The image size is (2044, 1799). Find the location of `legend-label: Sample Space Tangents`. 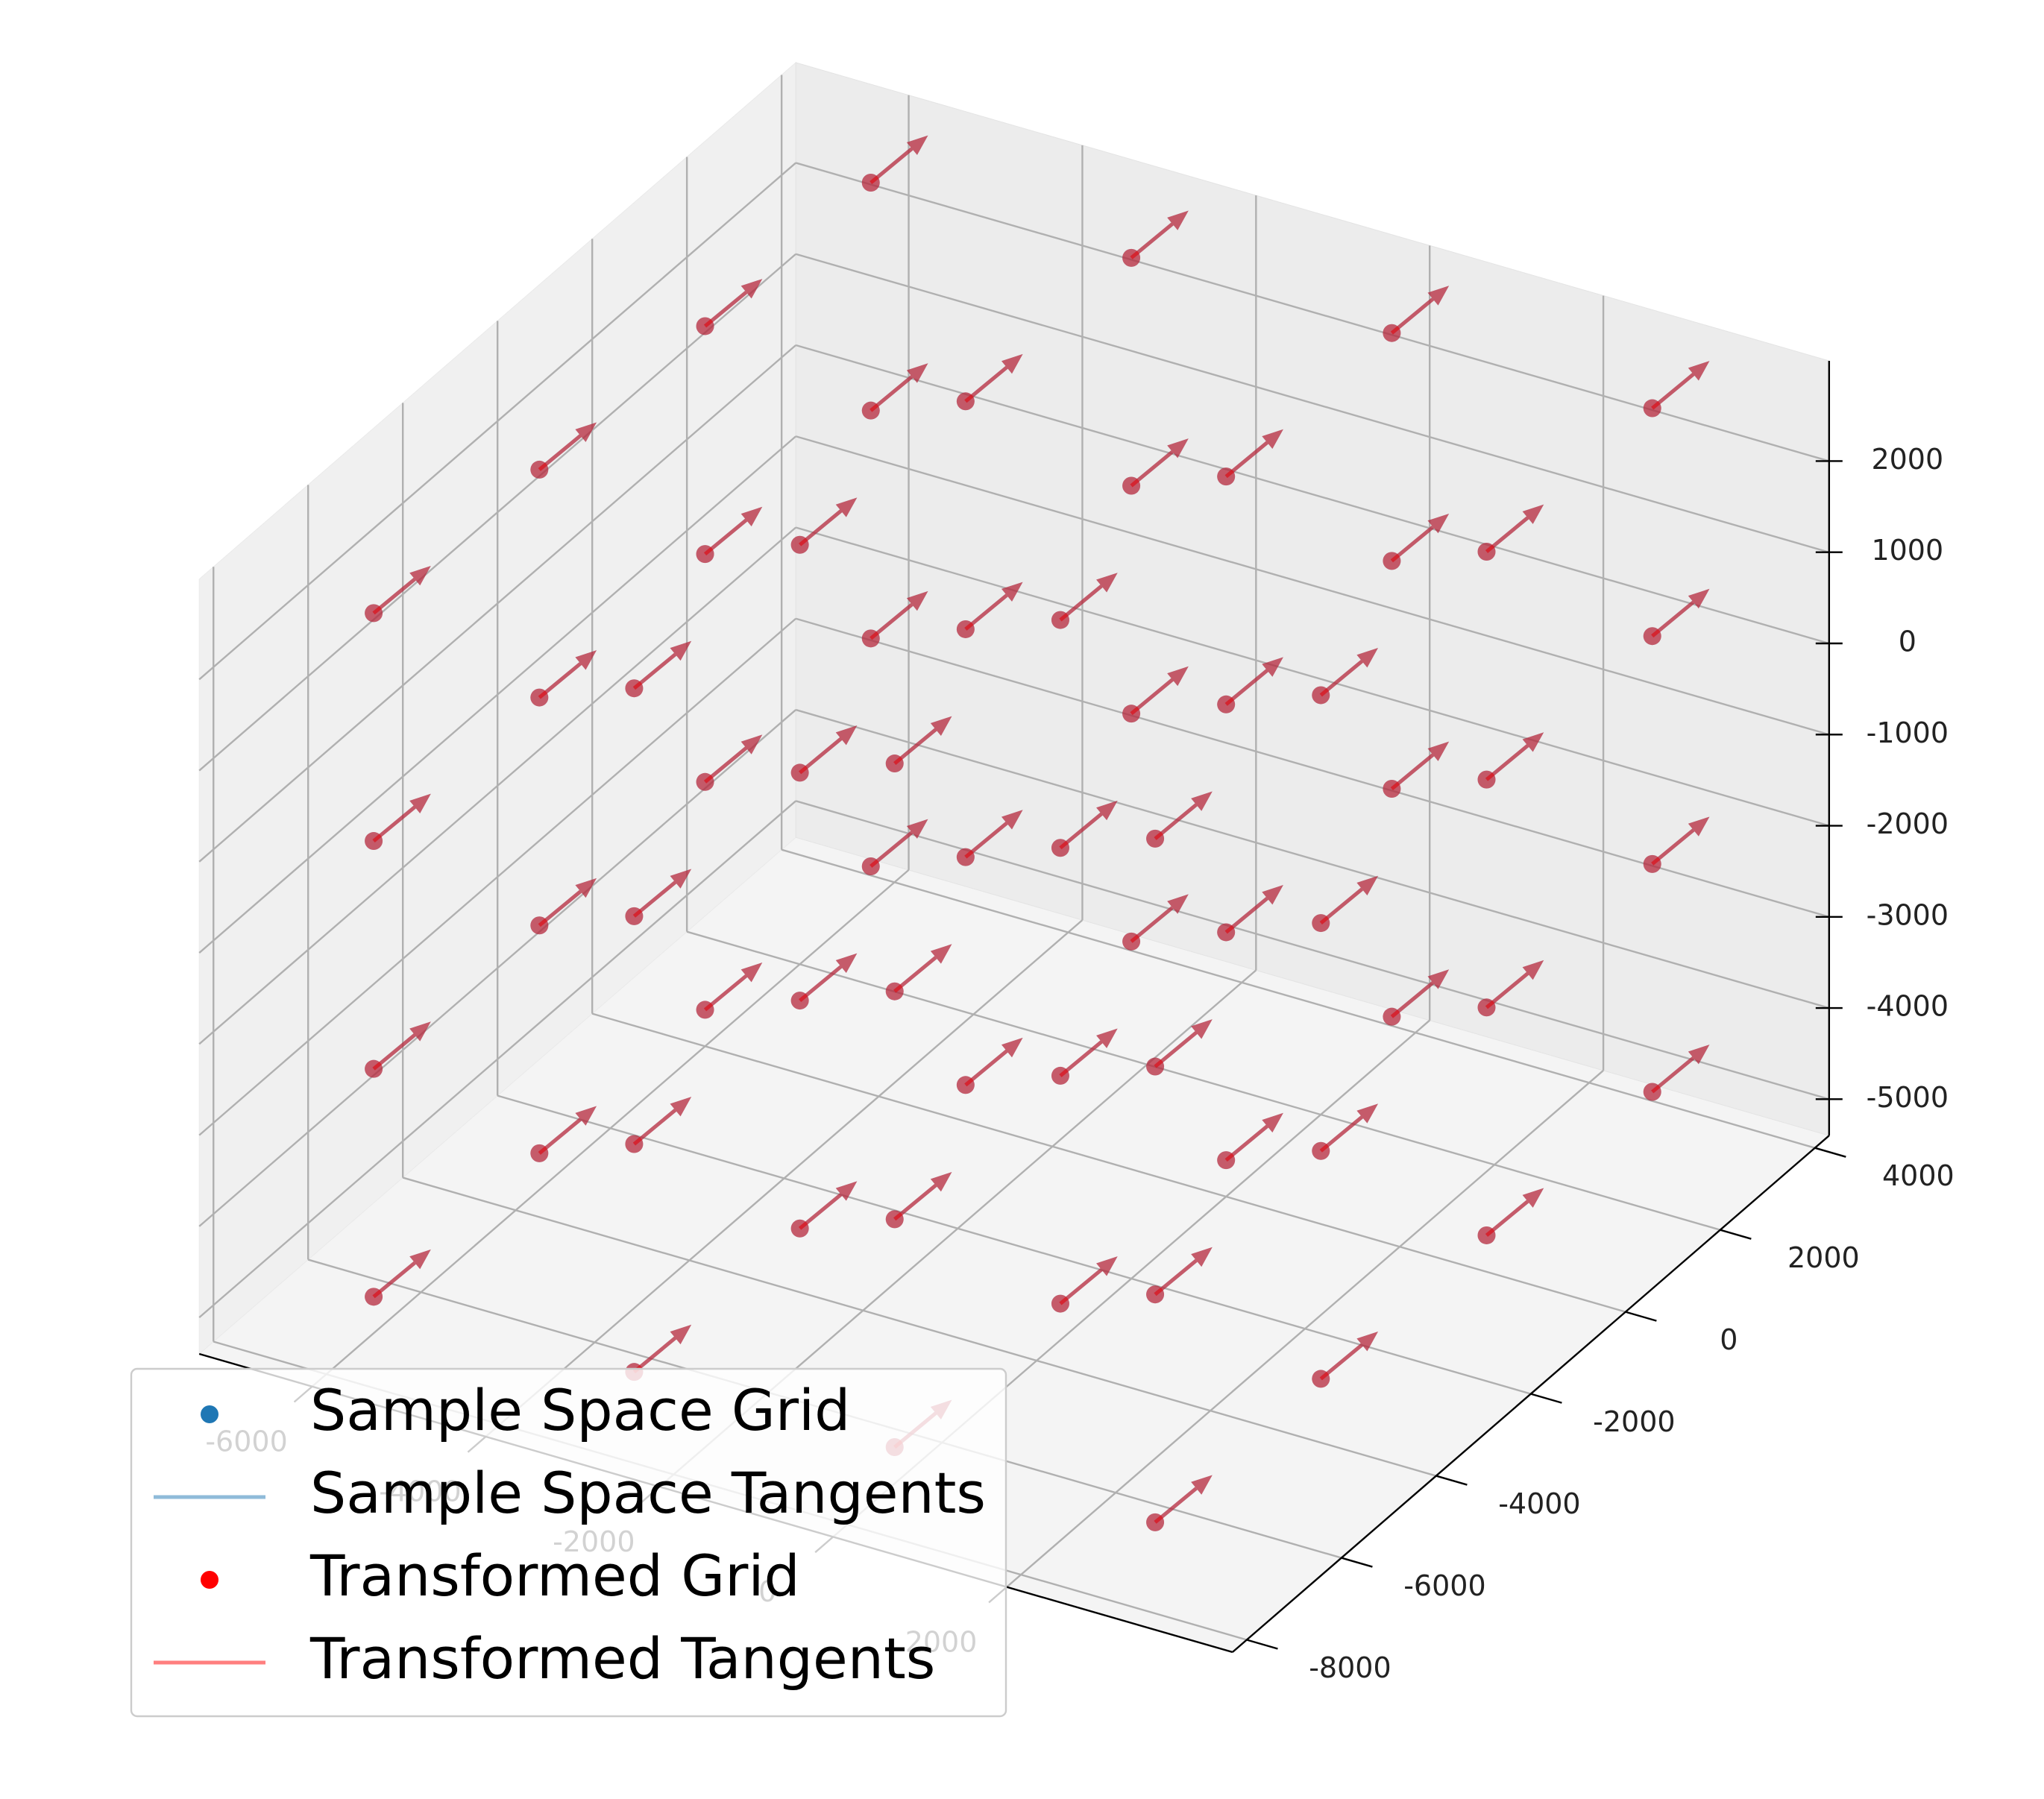

legend-label: Sample Space Tangents is located at coordinates (648, 1493).